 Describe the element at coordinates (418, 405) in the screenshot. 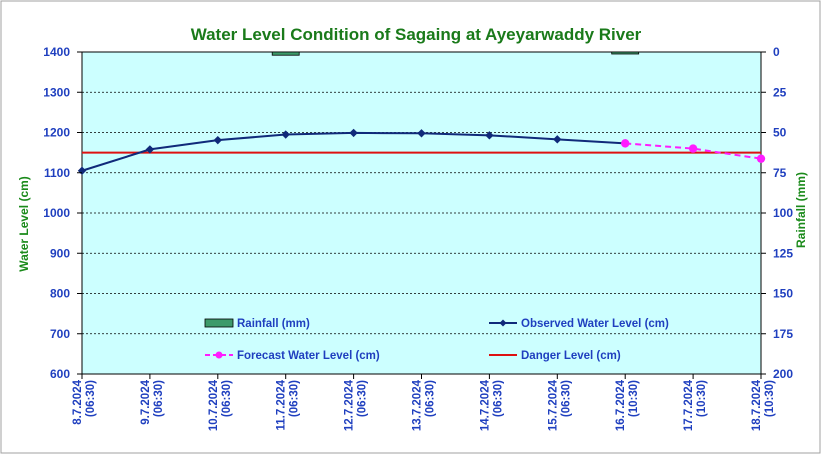

I see `x-tick-date-5: 13.7.2024` at that location.